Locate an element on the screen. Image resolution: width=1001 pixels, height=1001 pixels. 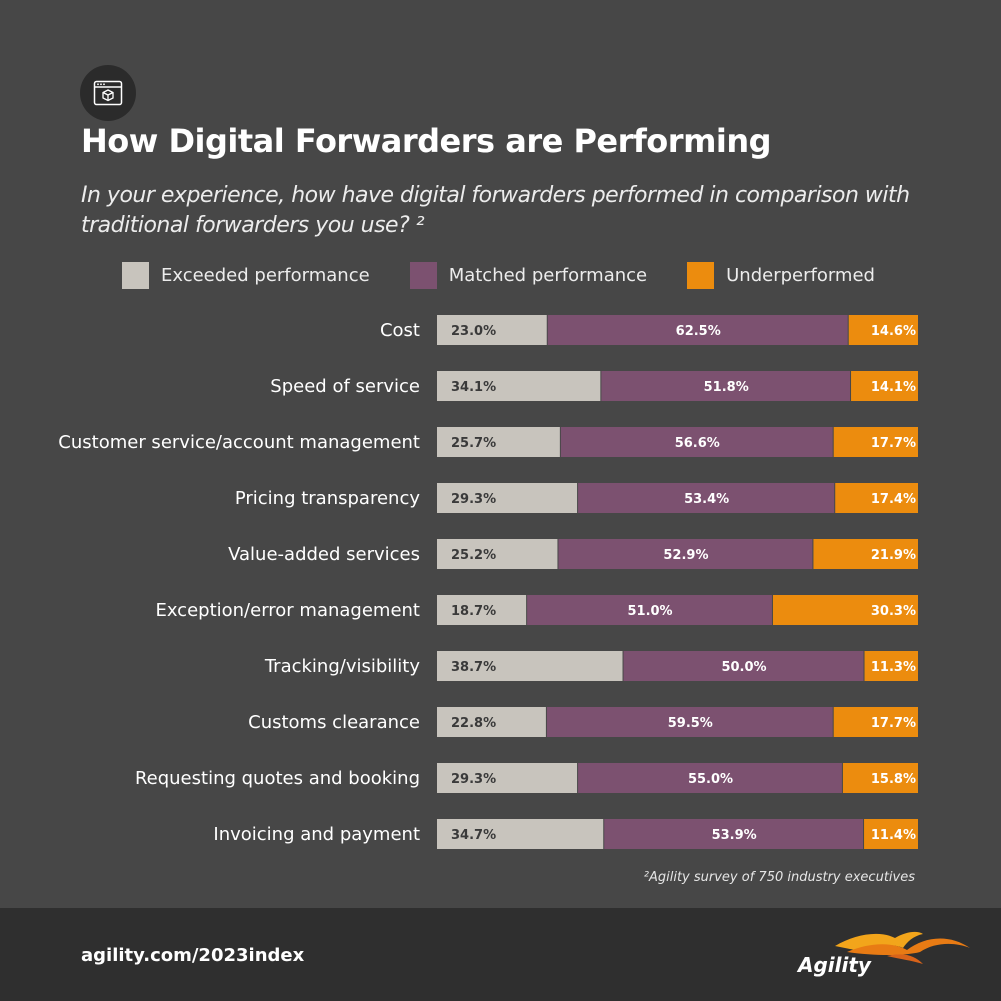
legend-swatch-exceeded is located at coordinates (135, 275).